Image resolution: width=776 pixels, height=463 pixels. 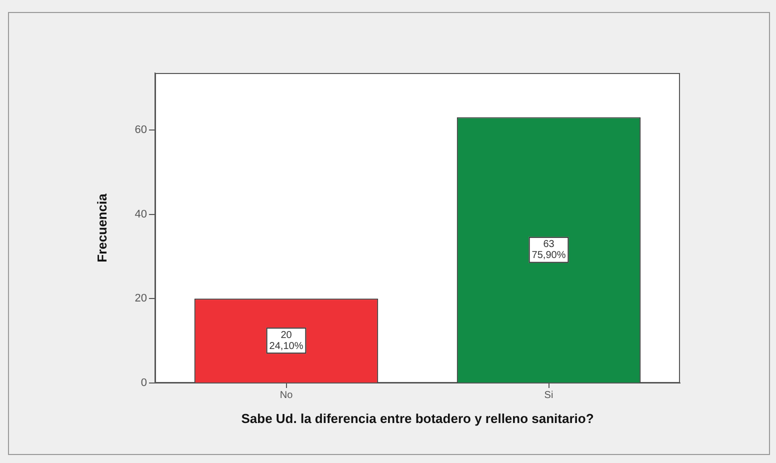 I want to click on y-tick-label: 0, so click(x=143, y=383).